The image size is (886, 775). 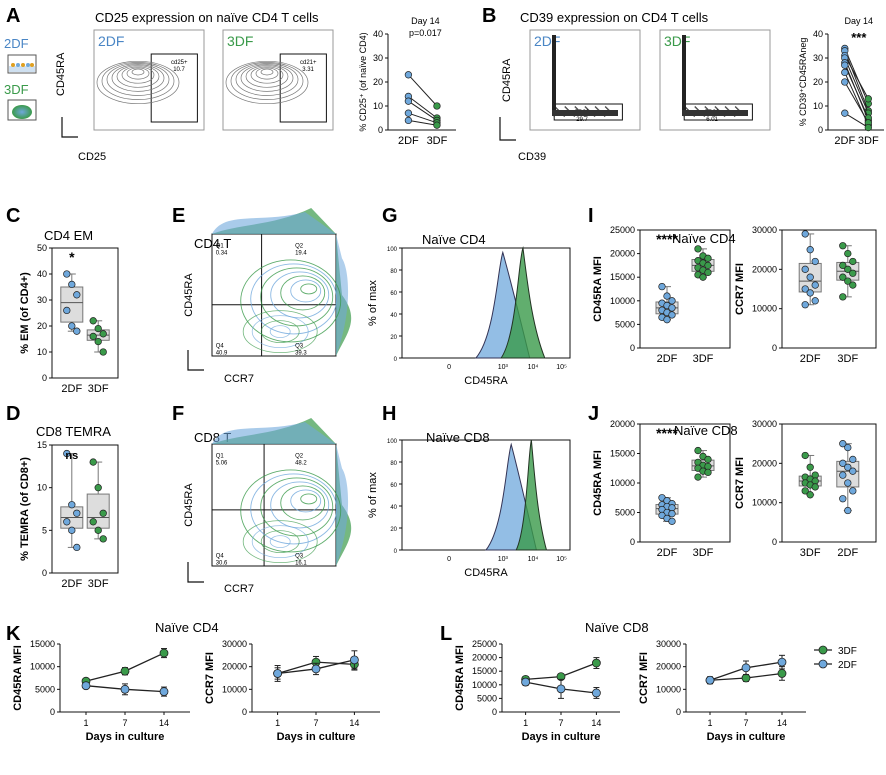 What do you see at coordinates (437, 106) in the screenshot?
I see `panel-a-stats-point-3df` at bounding box center [437, 106].